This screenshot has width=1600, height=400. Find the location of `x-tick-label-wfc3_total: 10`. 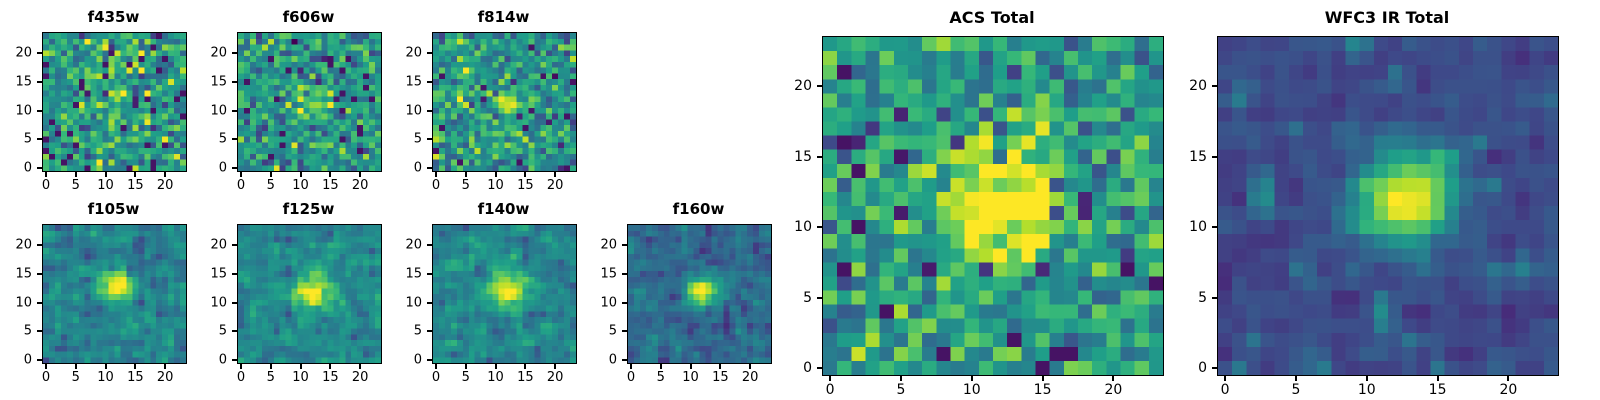

x-tick-label-wfc3_total: 10 is located at coordinates (1366, 390).